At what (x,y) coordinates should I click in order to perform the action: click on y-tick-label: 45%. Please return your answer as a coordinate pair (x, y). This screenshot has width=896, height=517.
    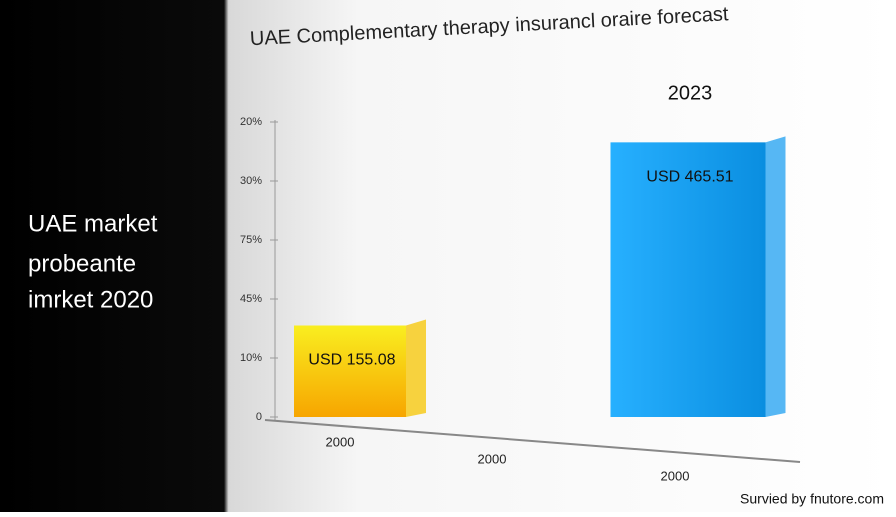
    Looking at the image, I should click on (251, 299).